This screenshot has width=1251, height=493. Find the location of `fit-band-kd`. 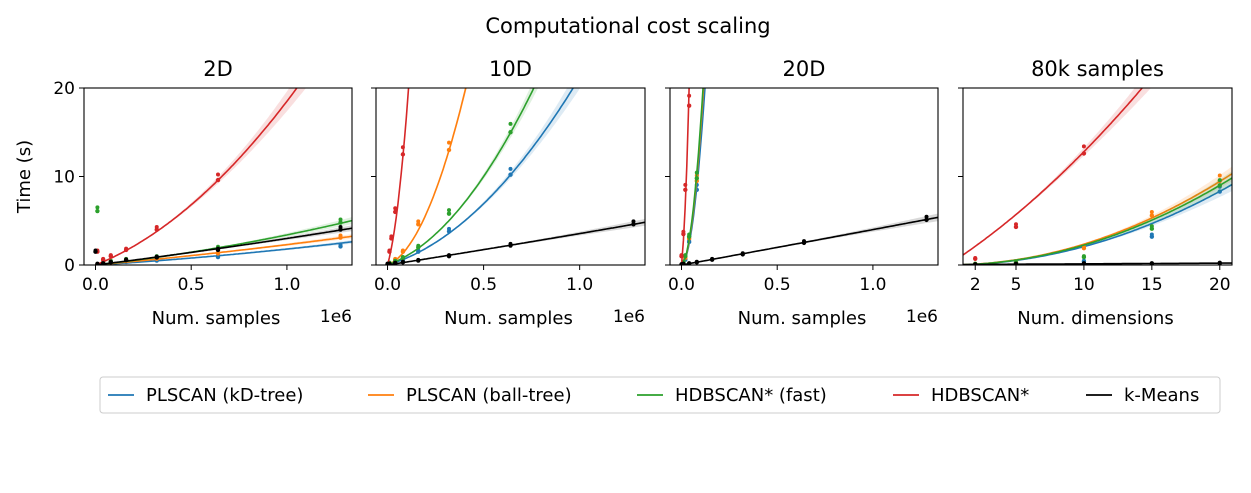

fit-band-kd is located at coordinates (484, 176).